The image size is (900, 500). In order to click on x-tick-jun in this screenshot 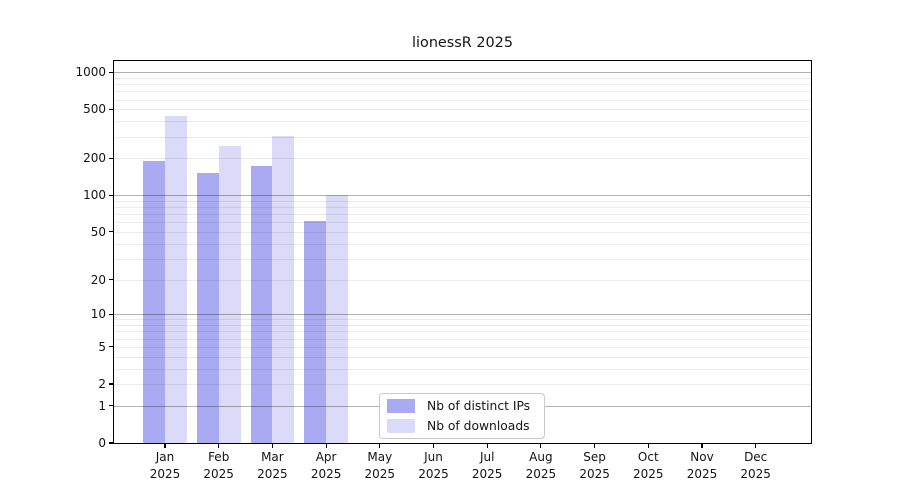, I will do `click(433, 446)`.